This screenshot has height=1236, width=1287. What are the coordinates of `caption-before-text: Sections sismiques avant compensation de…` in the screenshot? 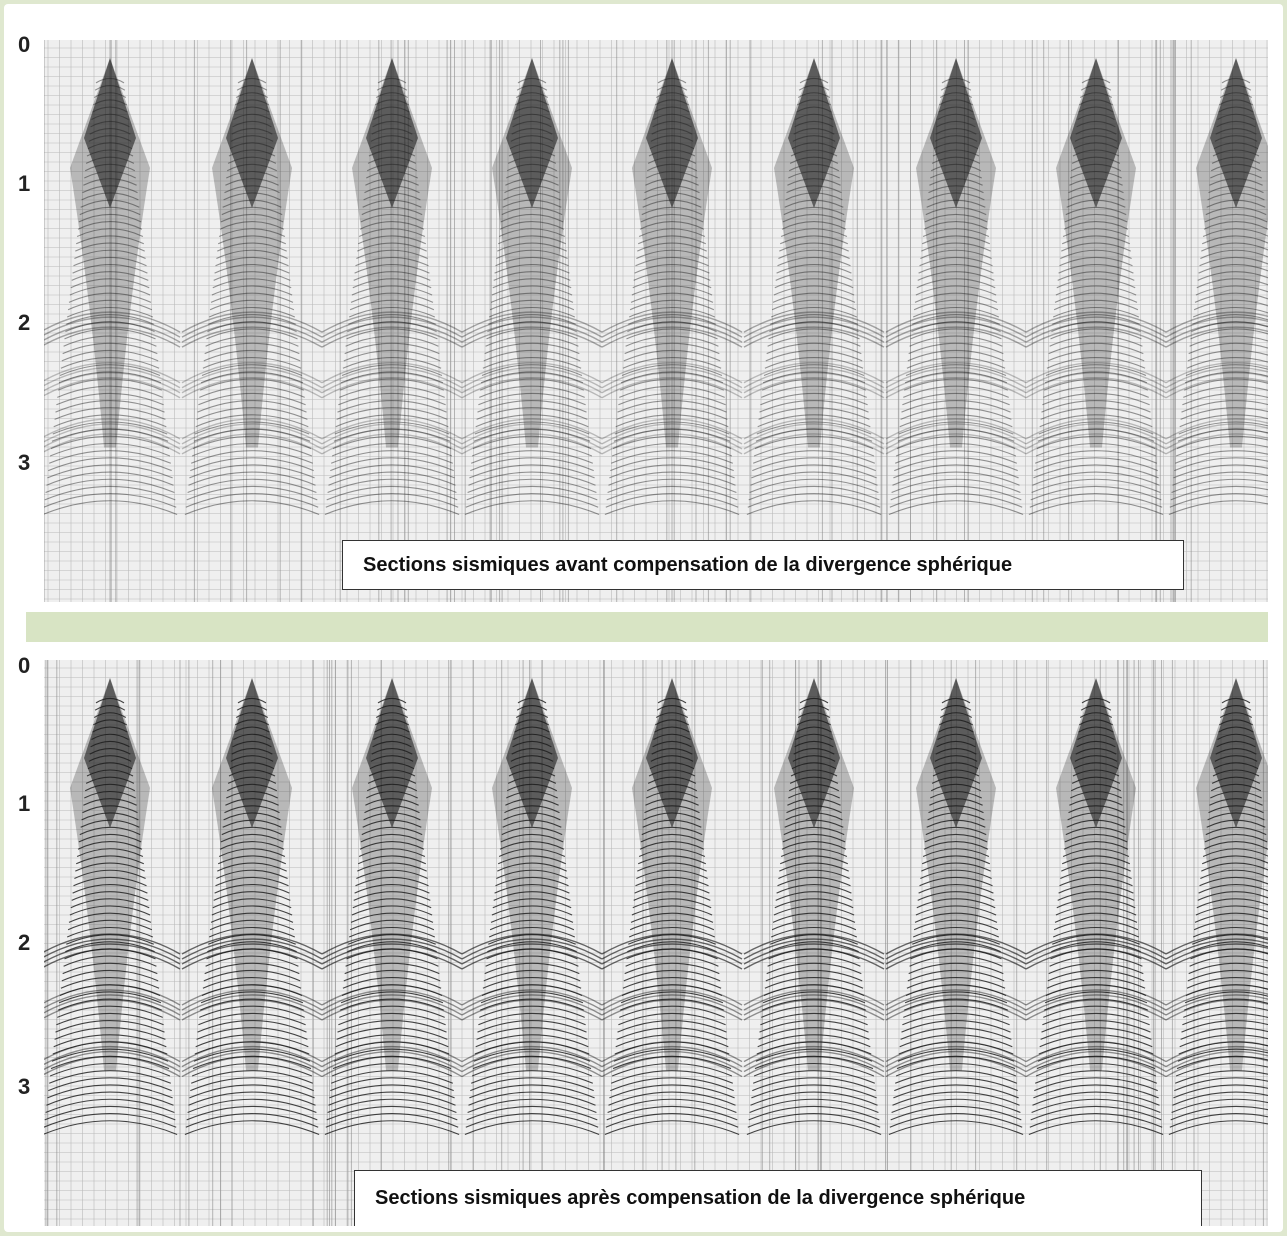 It's located at (688, 564).